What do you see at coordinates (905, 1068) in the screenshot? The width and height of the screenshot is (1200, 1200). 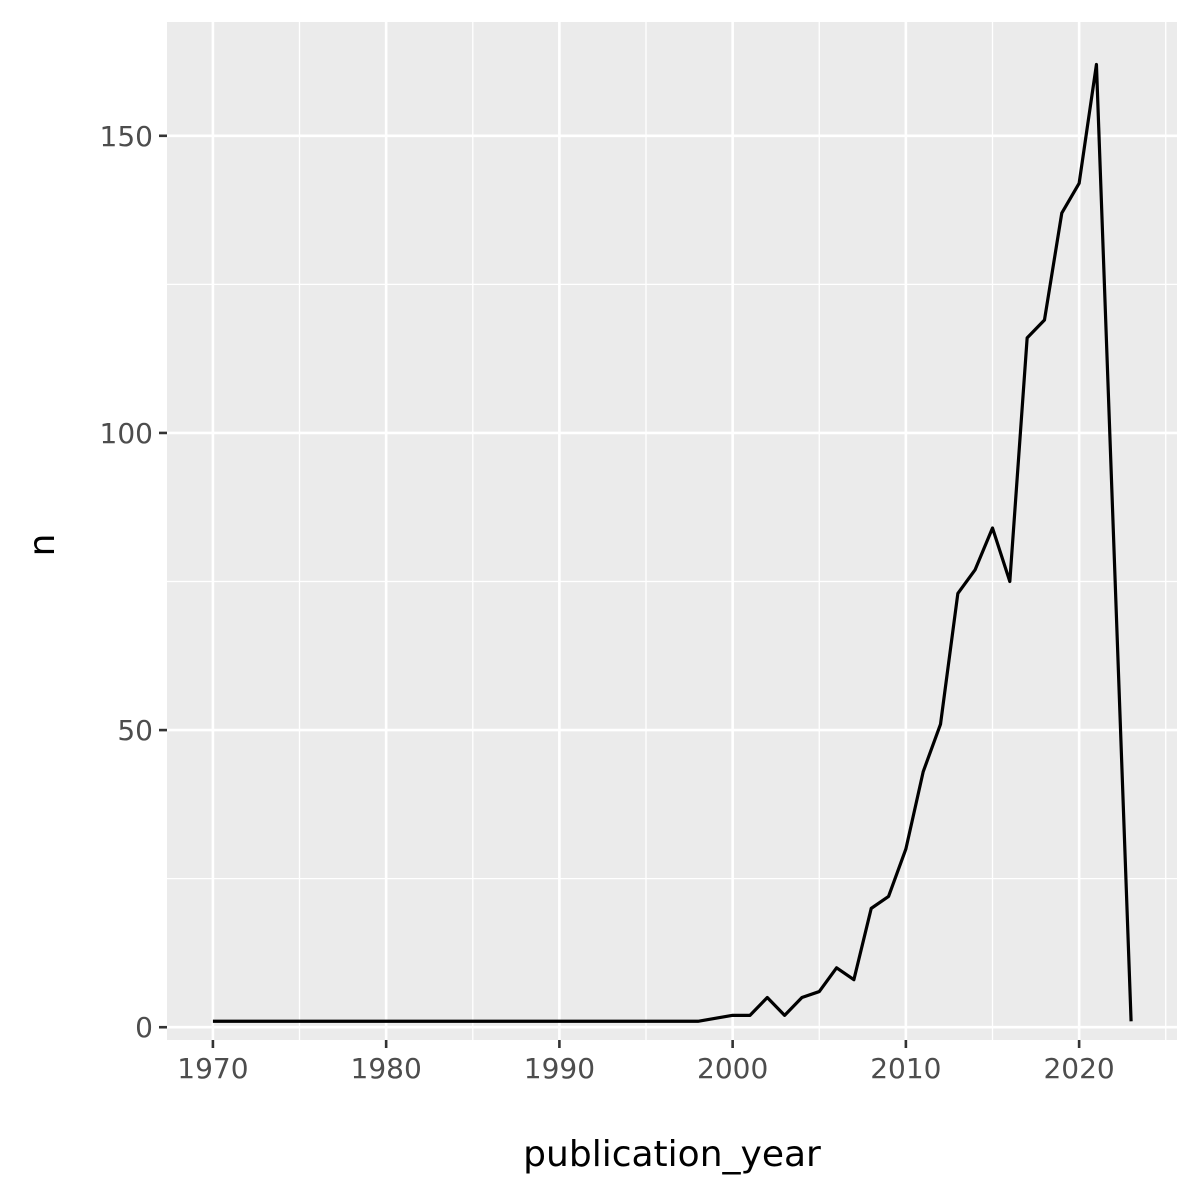 I see `x-tick-label: 2010` at bounding box center [905, 1068].